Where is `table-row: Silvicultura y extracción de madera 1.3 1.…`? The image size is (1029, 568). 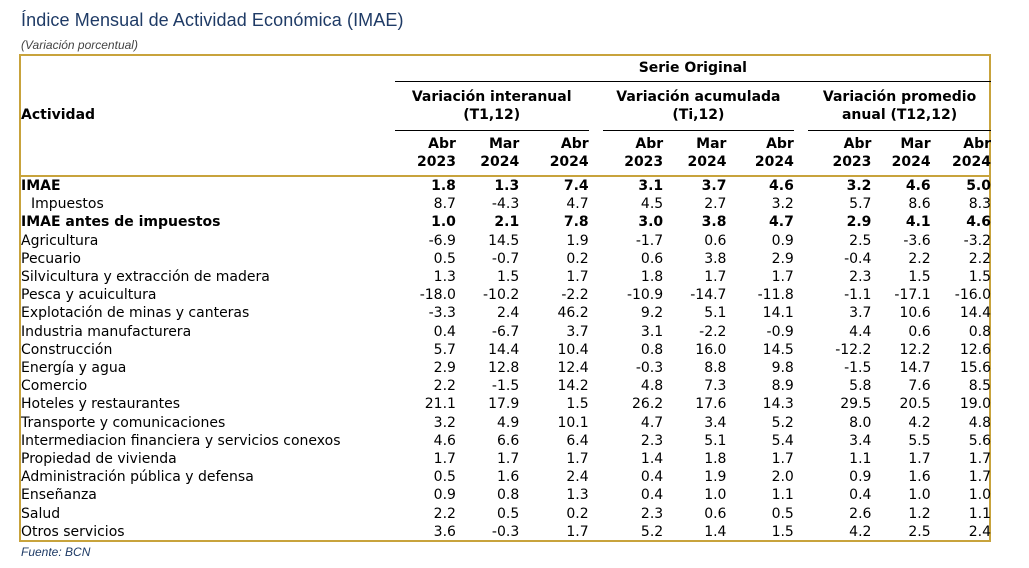
table-row: Silvicultura y extracción de madera 1.3 1.… is located at coordinates (506, 277).